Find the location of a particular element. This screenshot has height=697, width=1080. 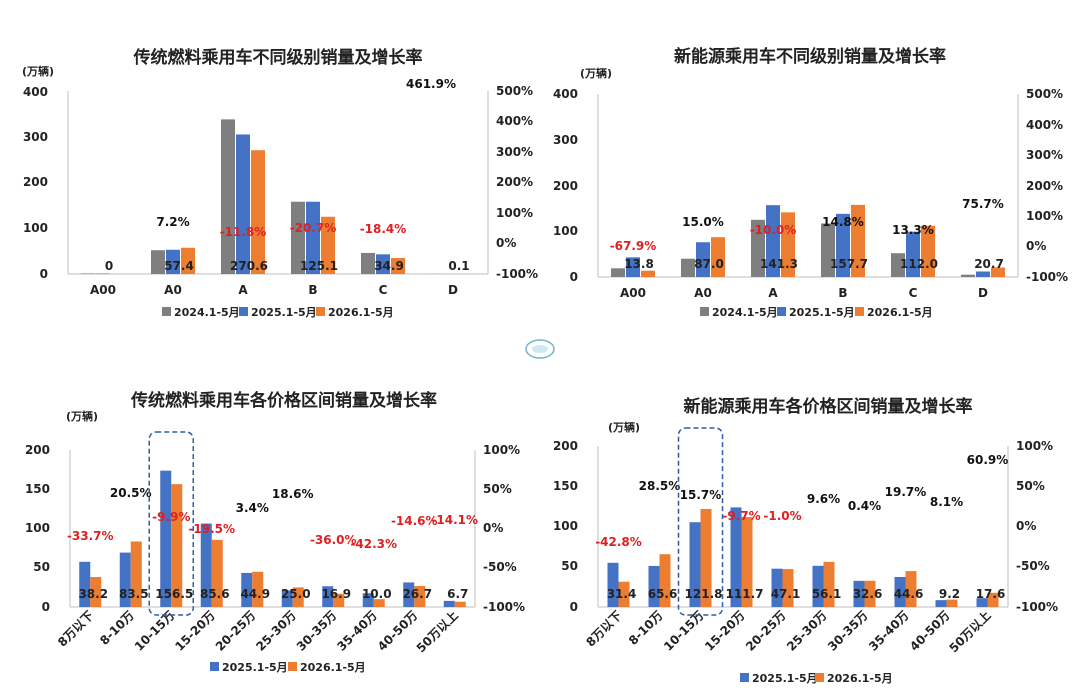

value-label: 20.7 is located at coordinates (989, 264).